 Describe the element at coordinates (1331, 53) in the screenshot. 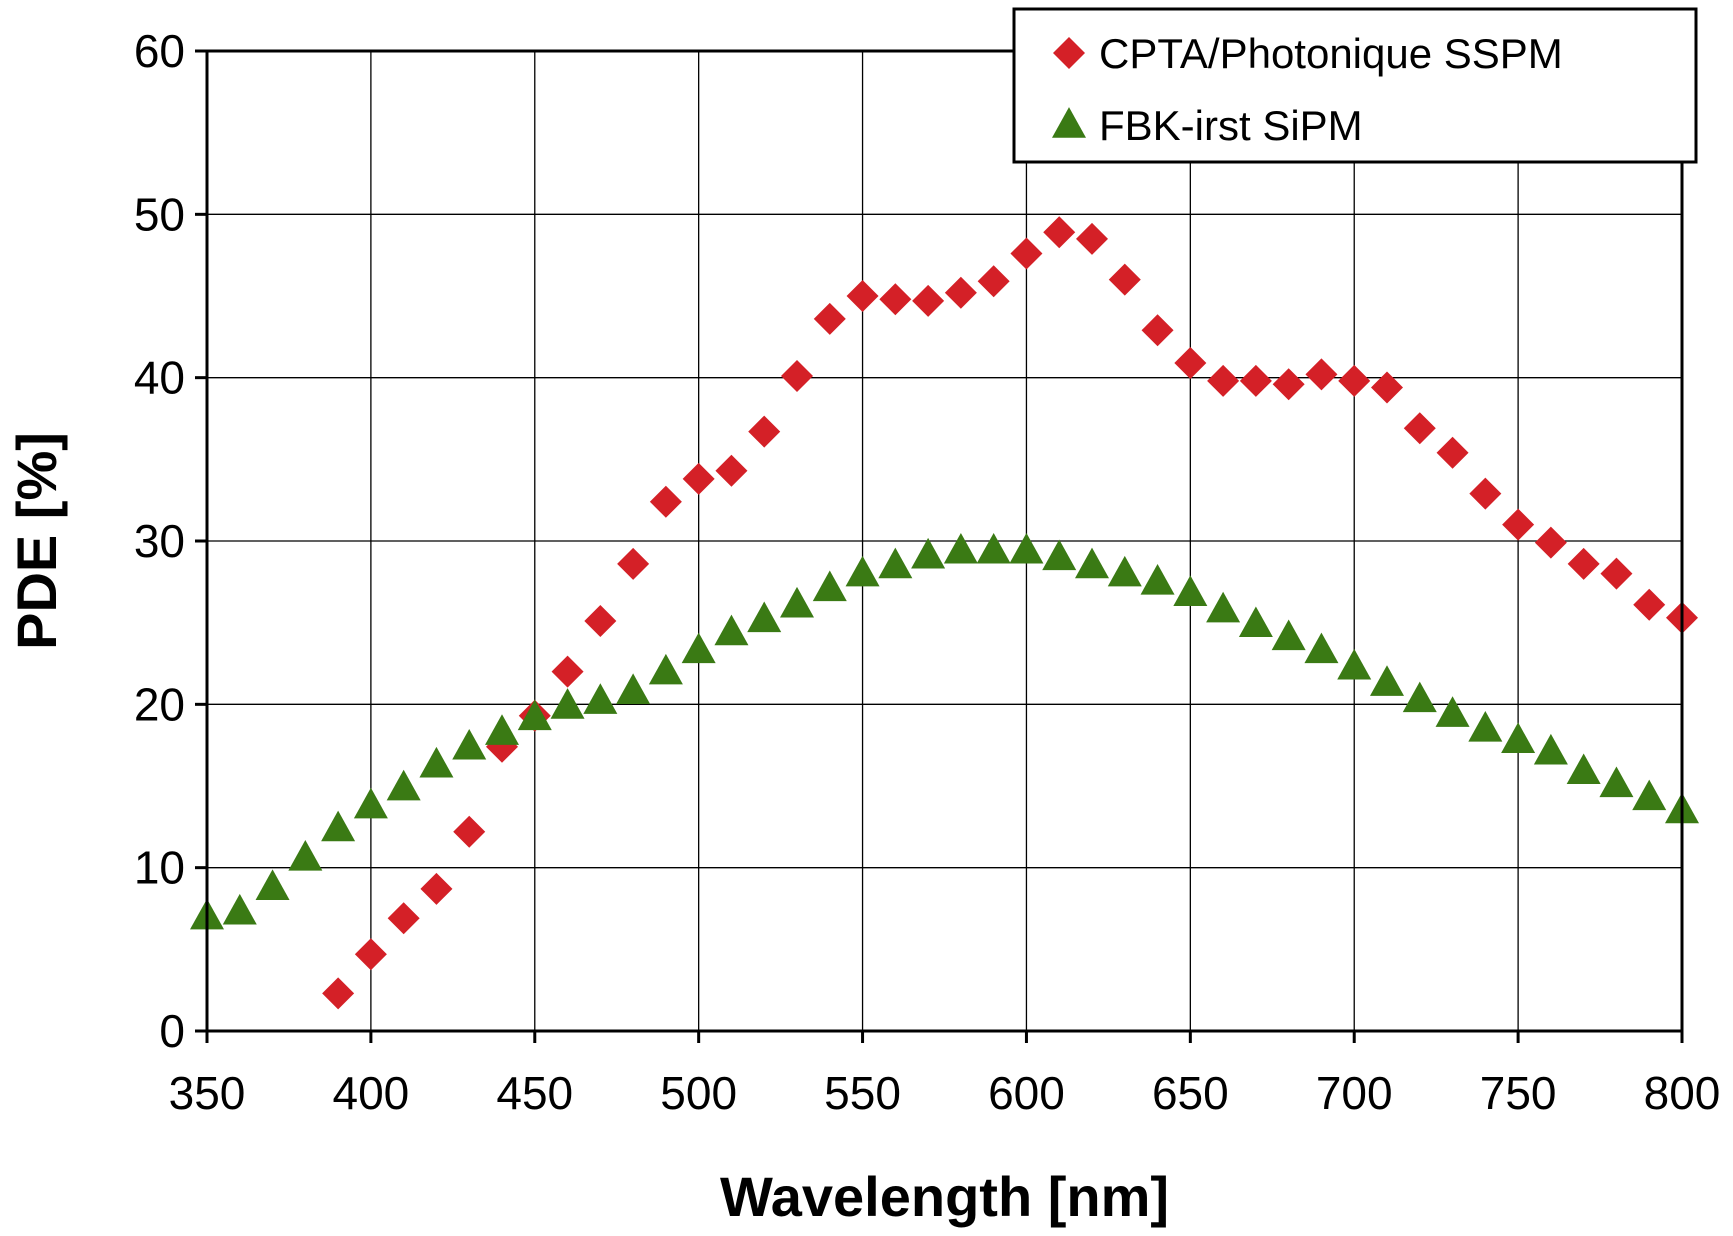

I see `legend-label: CPTA/Photonique SSPM` at that location.